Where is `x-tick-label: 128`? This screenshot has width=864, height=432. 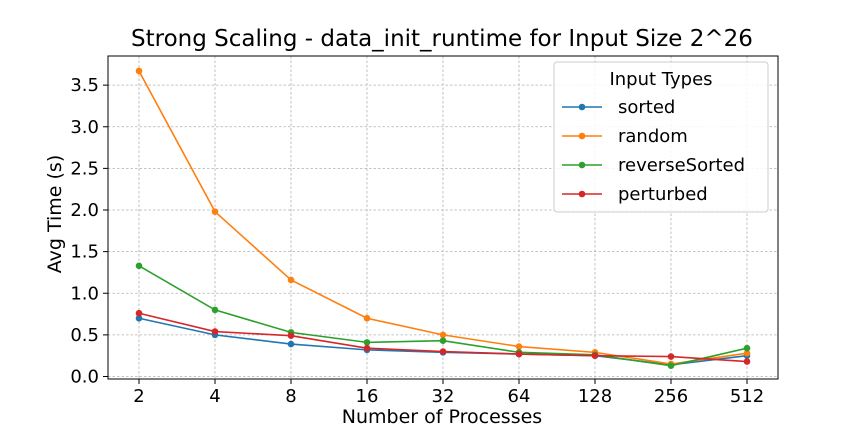
x-tick-label: 128 is located at coordinates (595, 396).